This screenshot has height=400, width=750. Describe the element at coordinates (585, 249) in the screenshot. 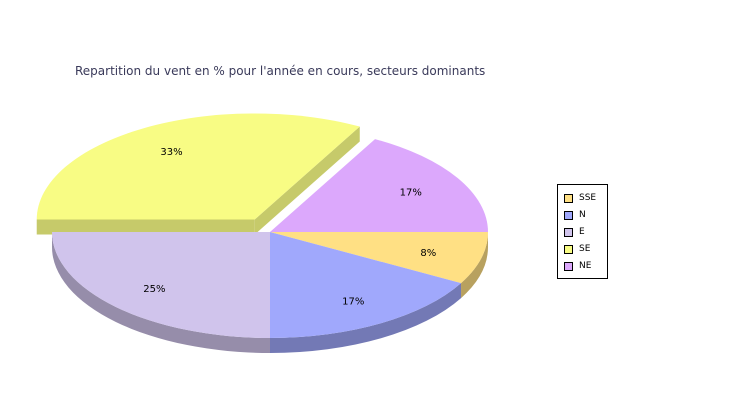

I see `legend-label: SE` at that location.